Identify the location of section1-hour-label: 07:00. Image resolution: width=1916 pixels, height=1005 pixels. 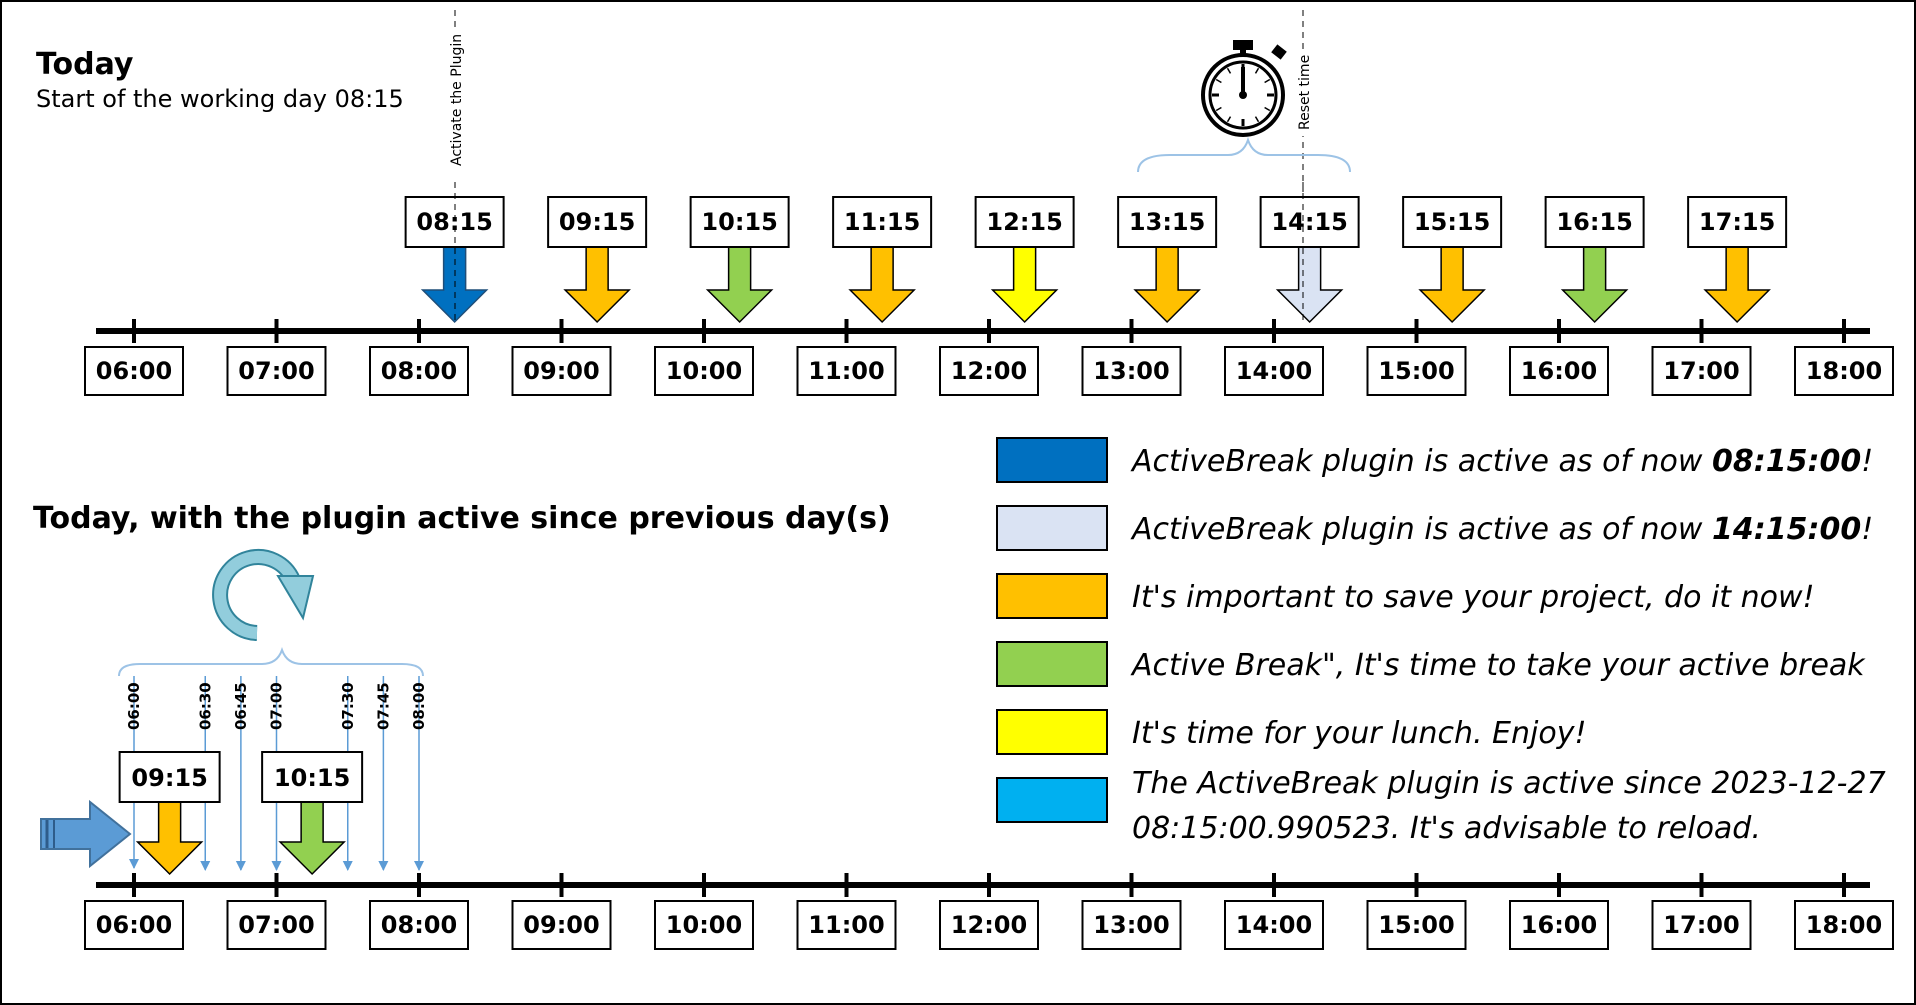
(276, 371).